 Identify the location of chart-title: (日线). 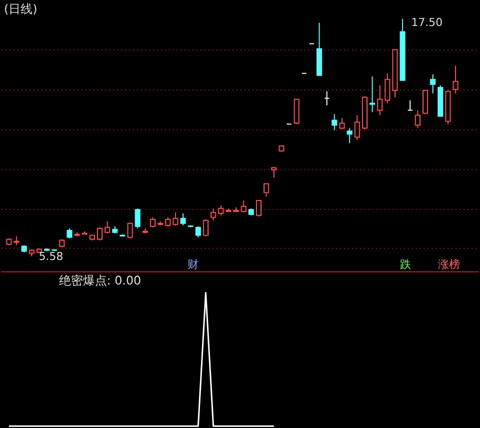
(21, 9).